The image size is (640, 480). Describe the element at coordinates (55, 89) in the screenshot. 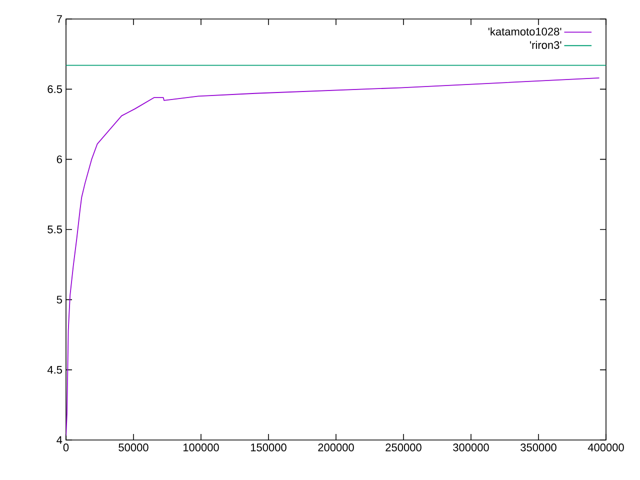

I see `y-tick-label: 6.5` at that location.